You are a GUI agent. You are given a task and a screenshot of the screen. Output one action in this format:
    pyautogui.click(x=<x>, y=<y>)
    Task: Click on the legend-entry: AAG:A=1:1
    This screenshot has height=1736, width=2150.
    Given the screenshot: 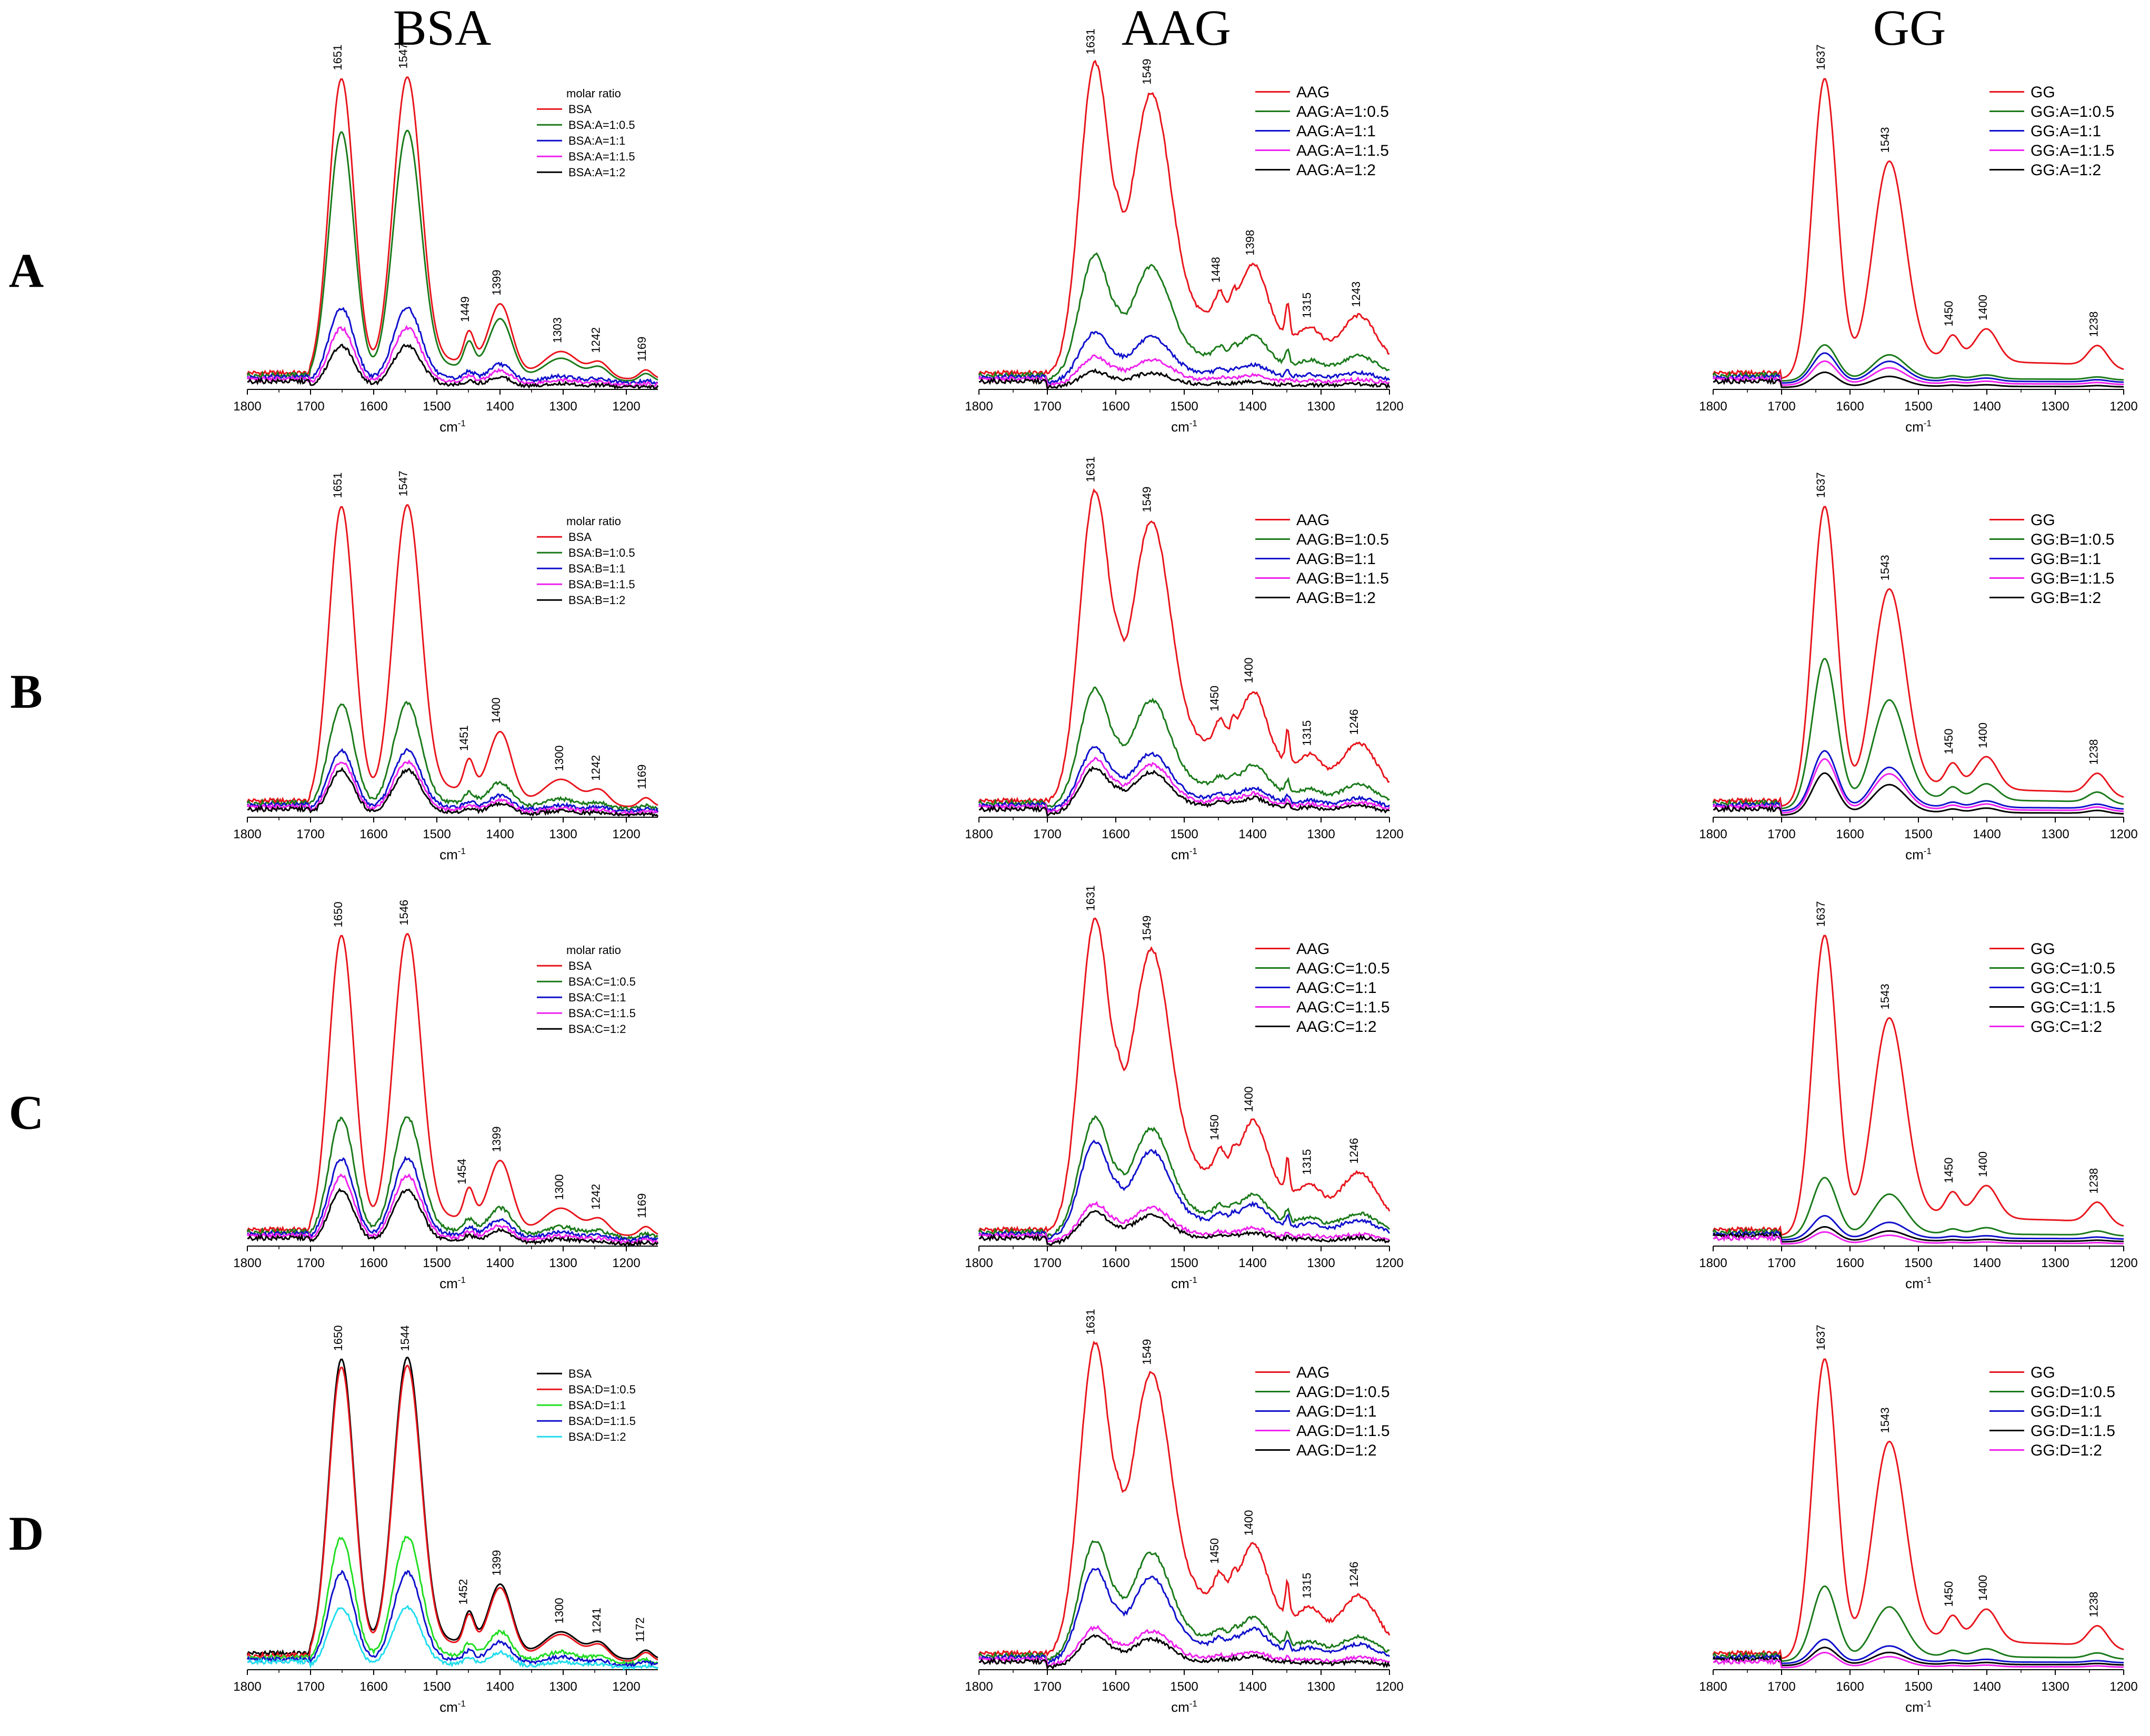 What is the action you would take?
    pyautogui.click(x=1336, y=131)
    